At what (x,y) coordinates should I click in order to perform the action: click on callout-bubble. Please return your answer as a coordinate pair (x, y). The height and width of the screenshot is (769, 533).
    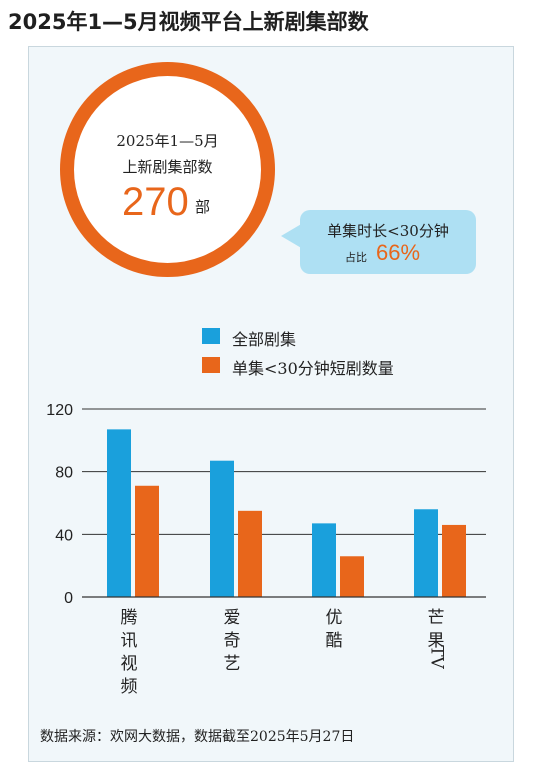
    Looking at the image, I should click on (388, 242).